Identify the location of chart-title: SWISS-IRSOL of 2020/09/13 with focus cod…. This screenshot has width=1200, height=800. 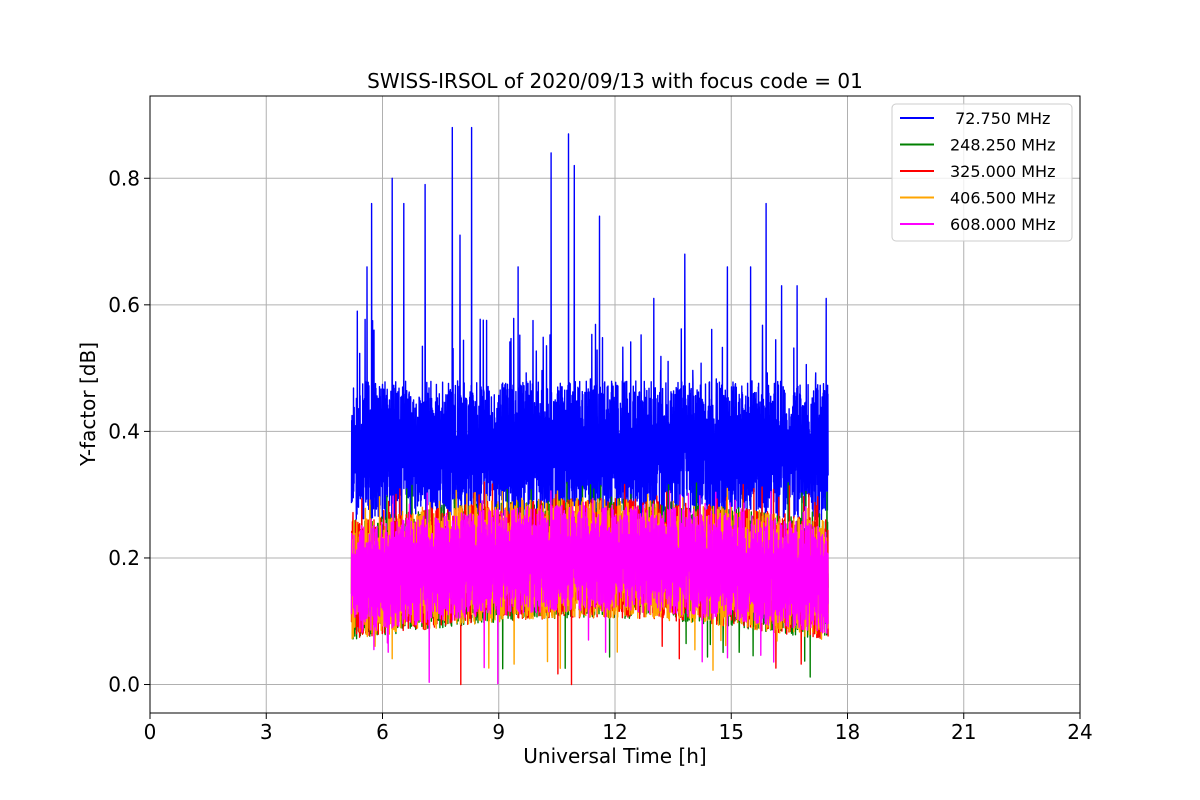
(615, 81).